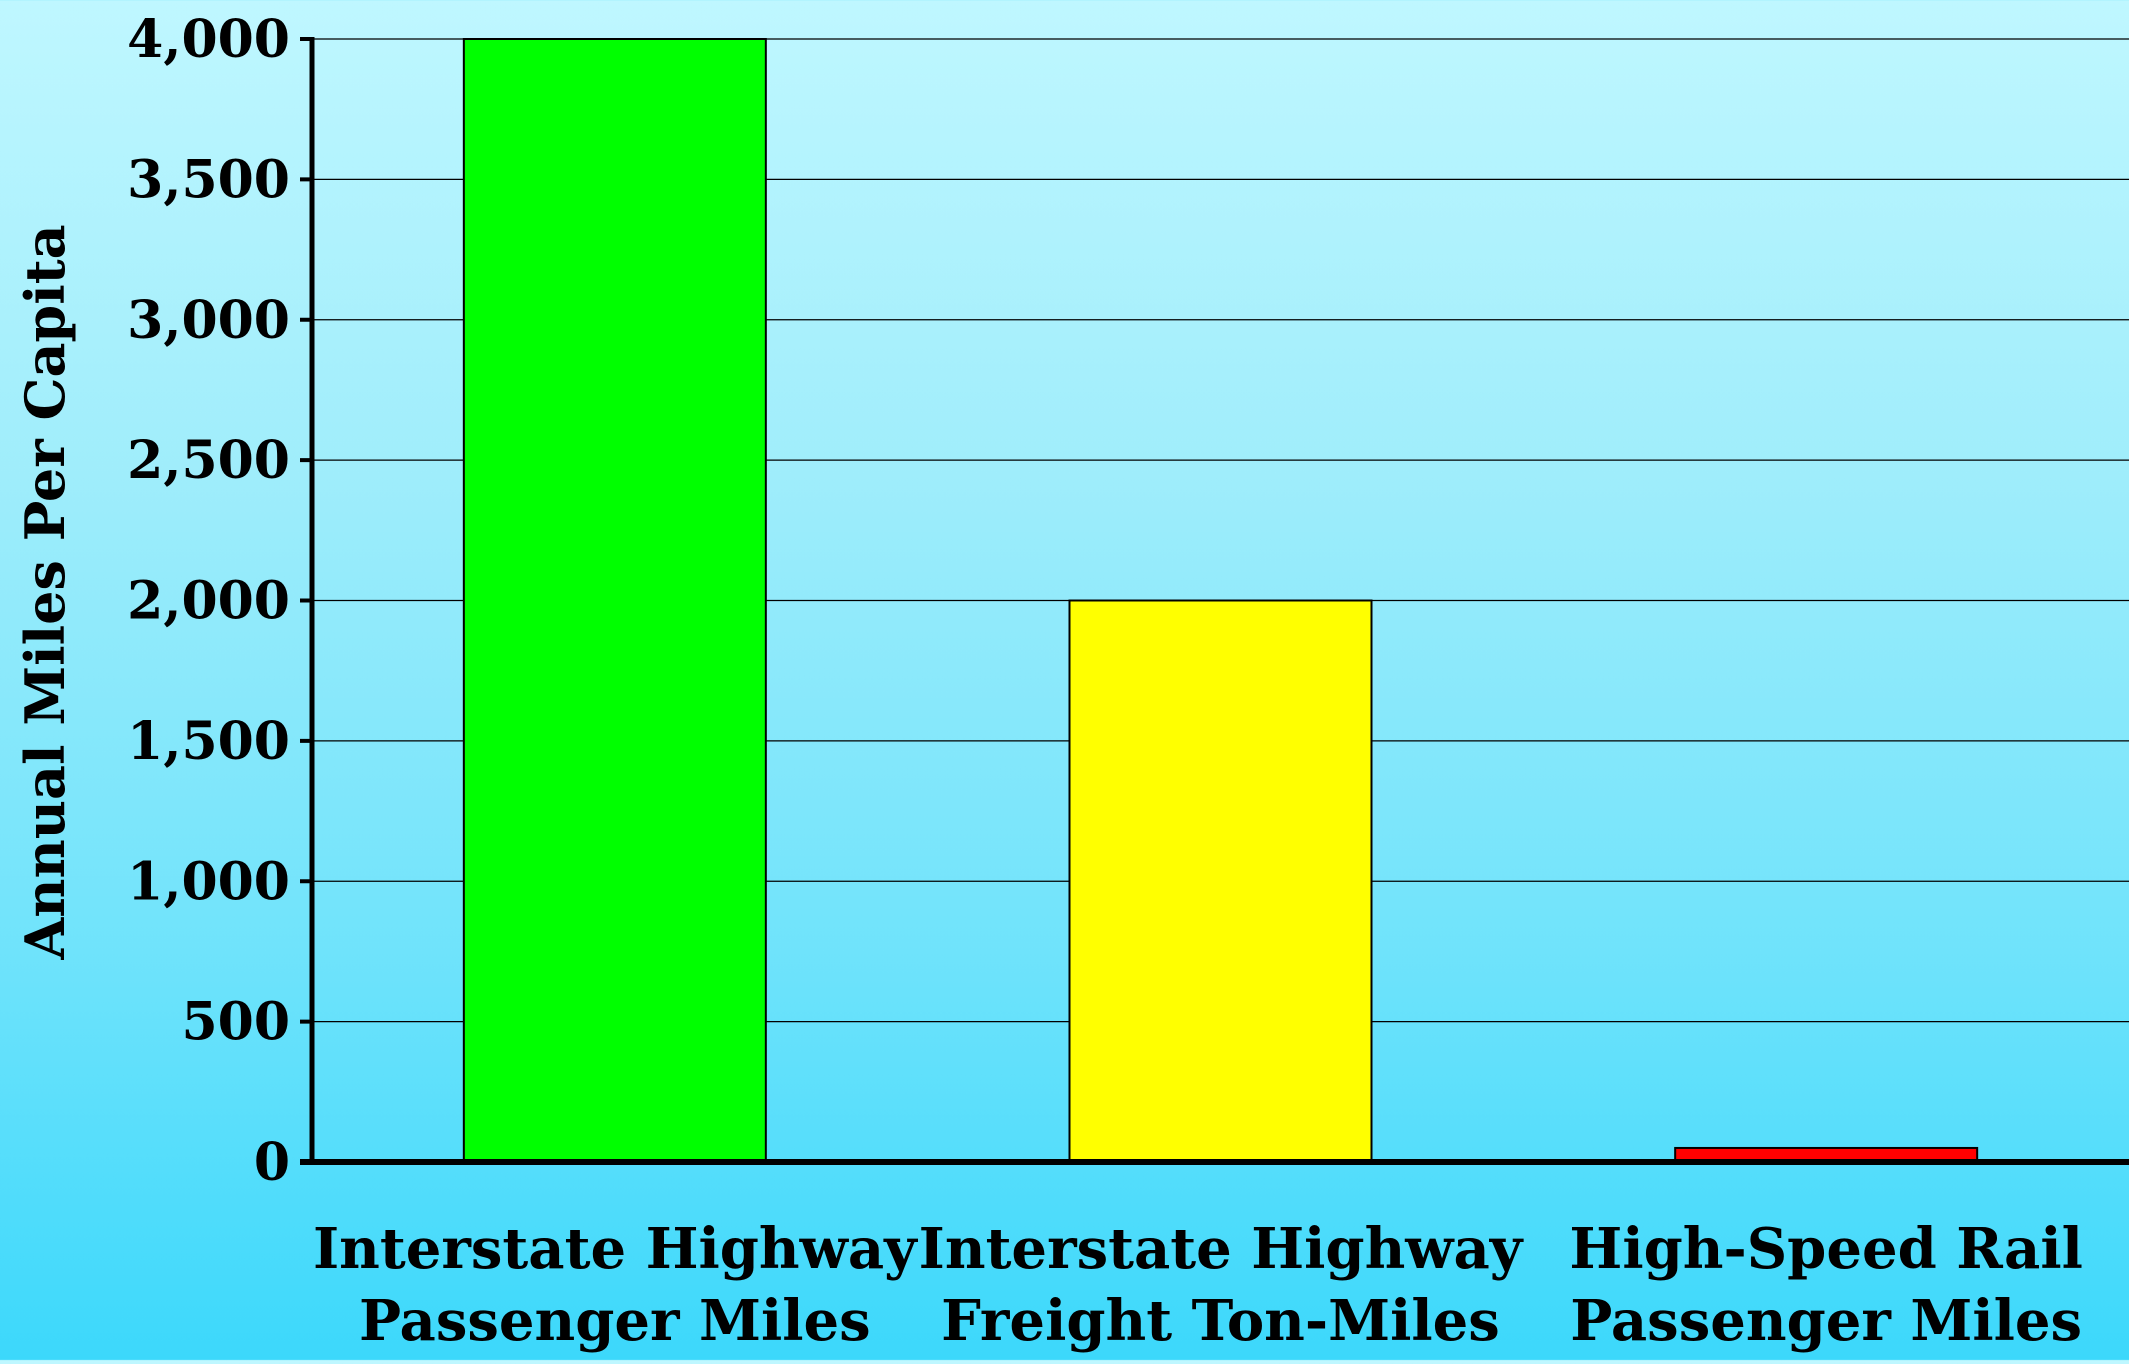  What do you see at coordinates (45, 592) in the screenshot?
I see `y-axis-label: Annual Miles Per Capita` at bounding box center [45, 592].